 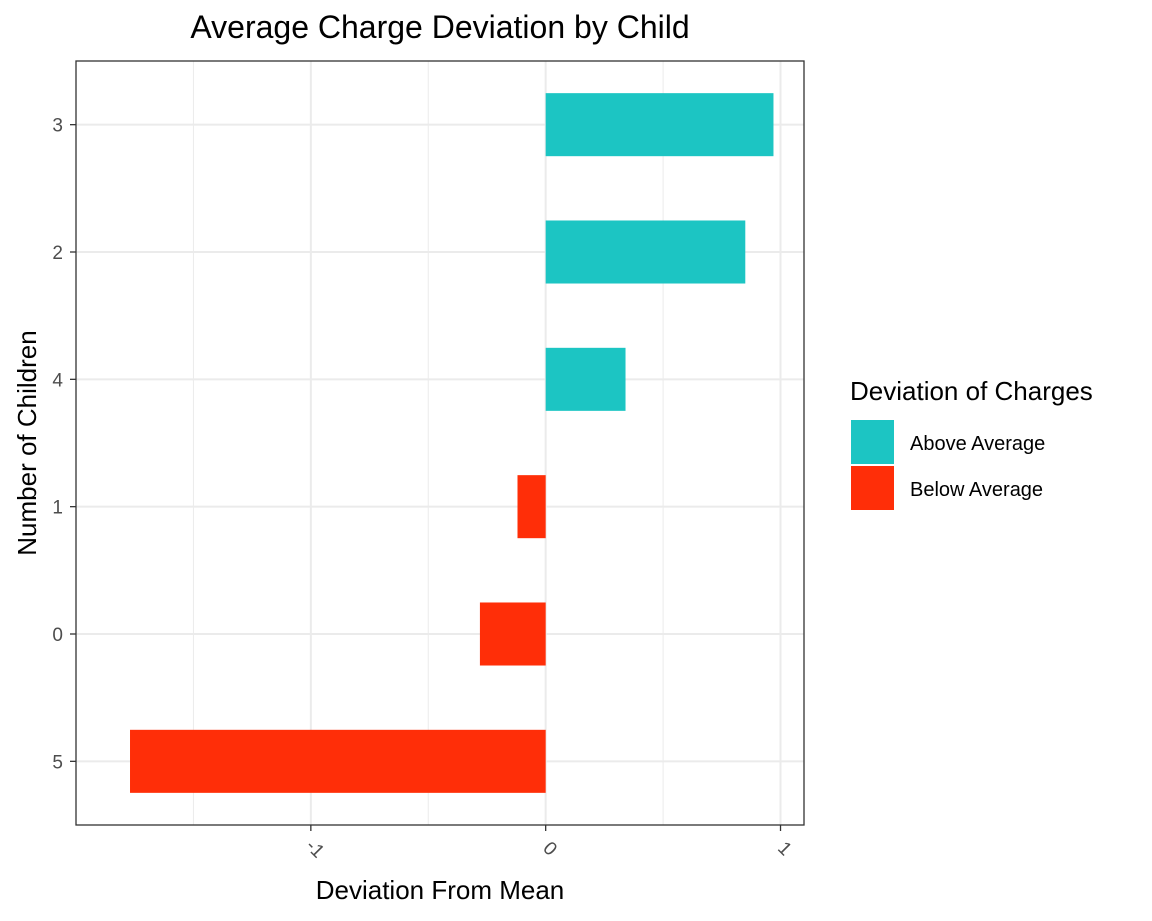 I want to click on x-axis: -1 0 1, so click(x=548, y=844).